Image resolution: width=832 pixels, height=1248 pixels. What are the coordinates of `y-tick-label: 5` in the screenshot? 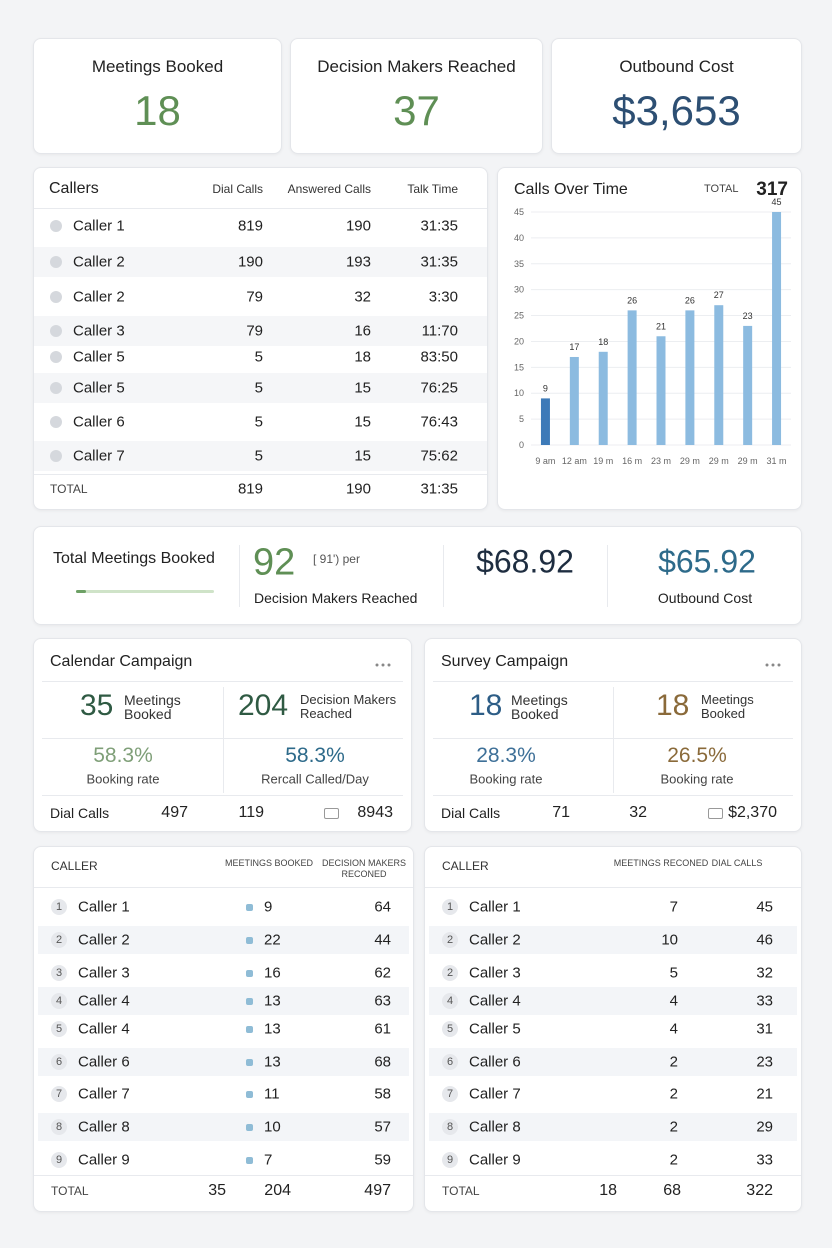 It's located at (521, 419).